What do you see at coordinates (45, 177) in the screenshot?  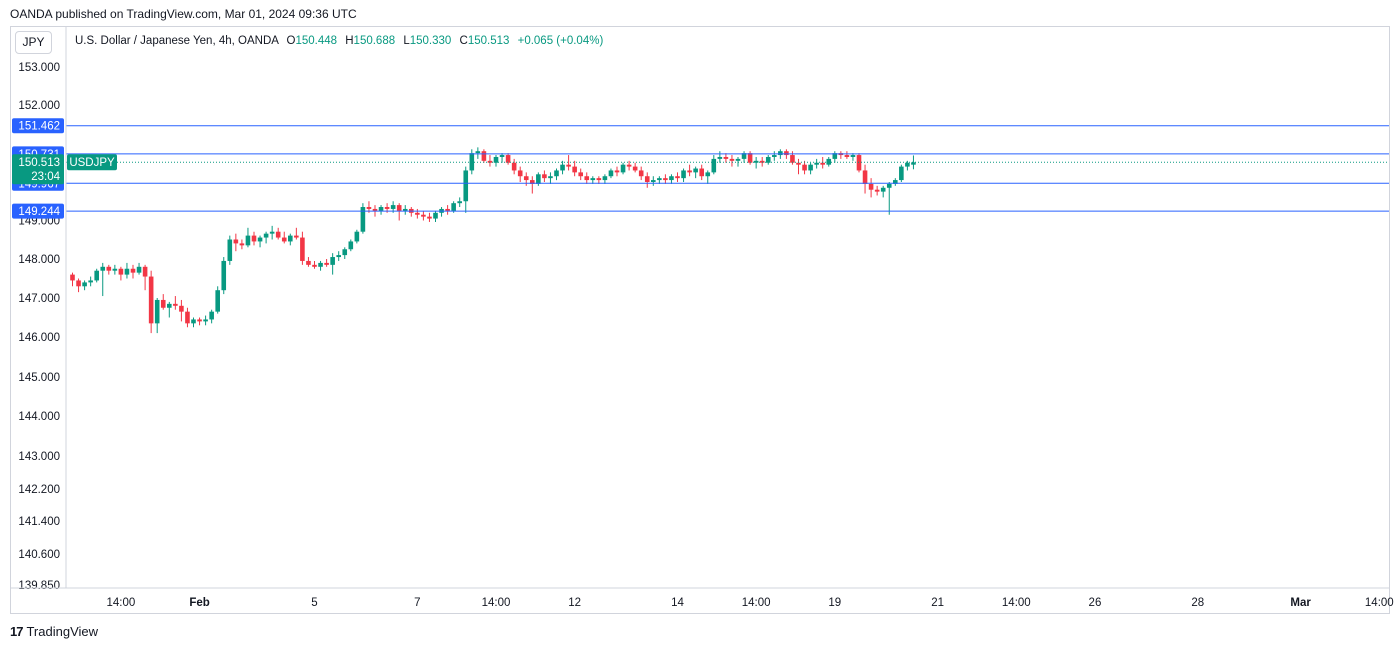 I see `countdown-label: 23:04` at bounding box center [45, 177].